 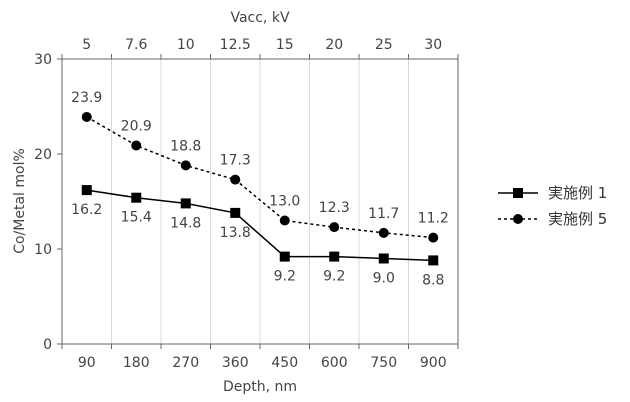 I want to click on legend: 実施例 1 実施例 5, so click(x=552, y=206).